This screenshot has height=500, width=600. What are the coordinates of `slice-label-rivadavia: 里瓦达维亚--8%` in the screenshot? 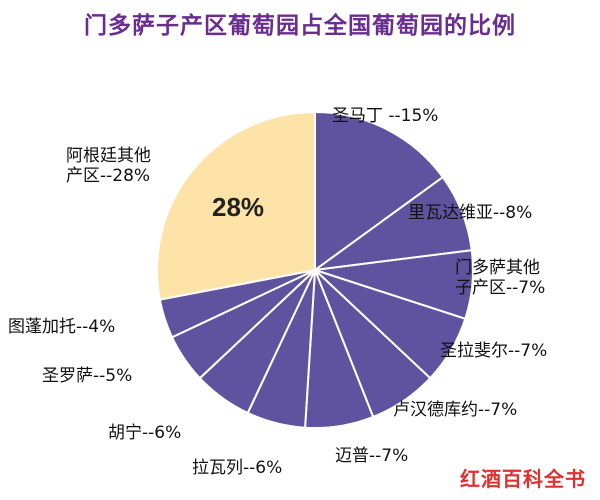 It's located at (470, 213).